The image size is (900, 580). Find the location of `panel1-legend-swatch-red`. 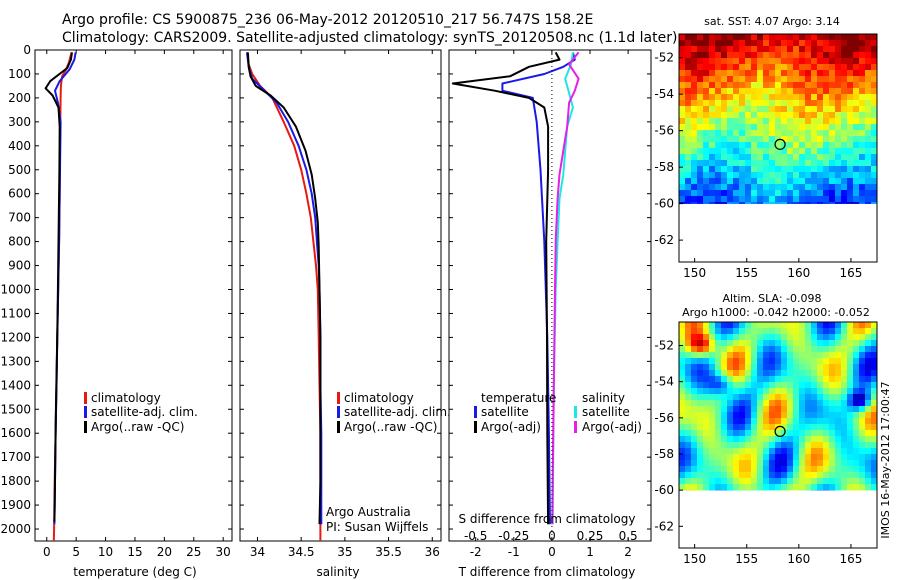

panel1-legend-swatch-red is located at coordinates (85, 398).